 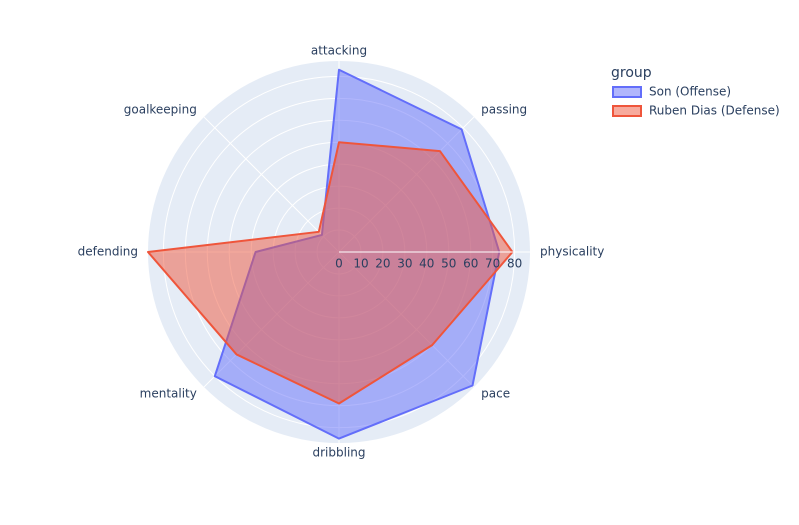 What do you see at coordinates (504, 109) in the screenshot?
I see `category-label: passing` at bounding box center [504, 109].